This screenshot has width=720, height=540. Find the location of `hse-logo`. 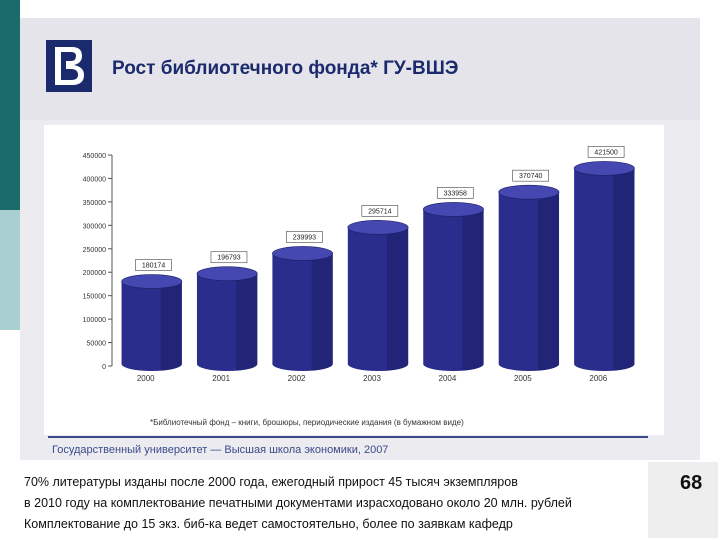

hse-logo is located at coordinates (69, 66).